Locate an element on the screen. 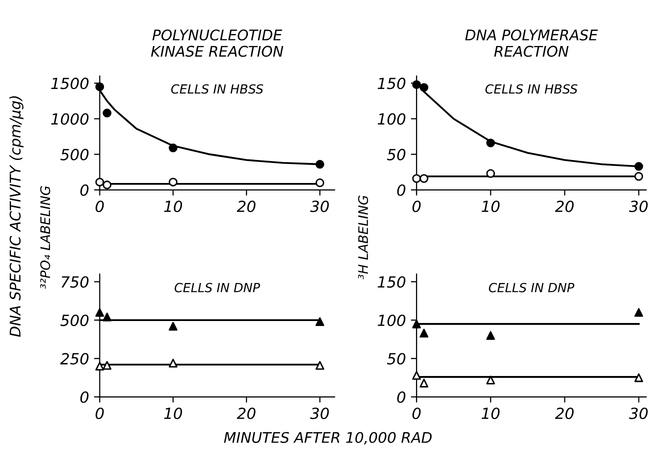 This screenshot has height=450, width=656. y-tick-label: 1500 is located at coordinates (70, 84).